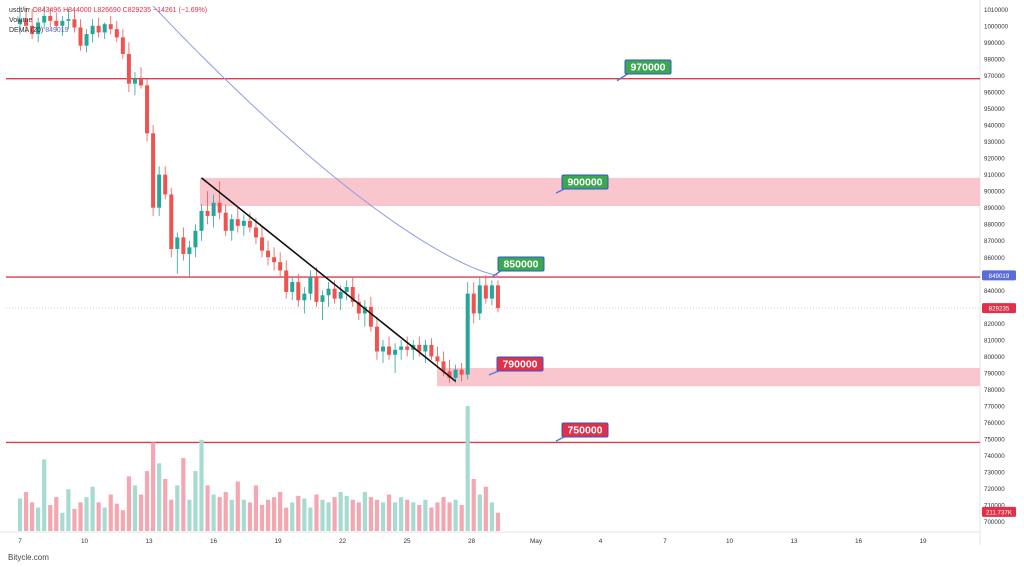  I want to click on y-tick-label: 810000, so click(994, 340).